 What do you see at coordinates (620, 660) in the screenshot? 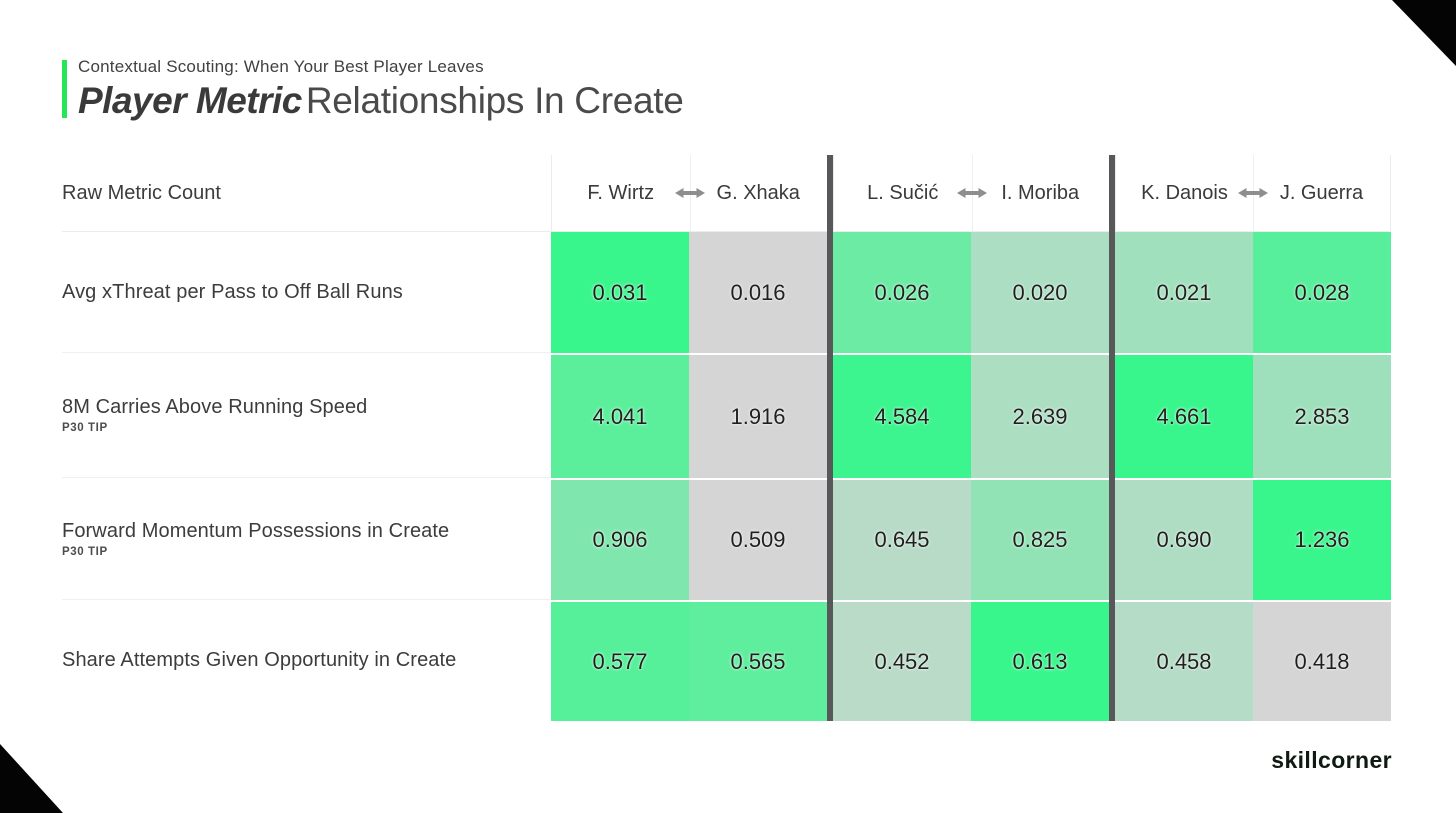
I see `heatmap-cell: 0.577` at bounding box center [620, 660].